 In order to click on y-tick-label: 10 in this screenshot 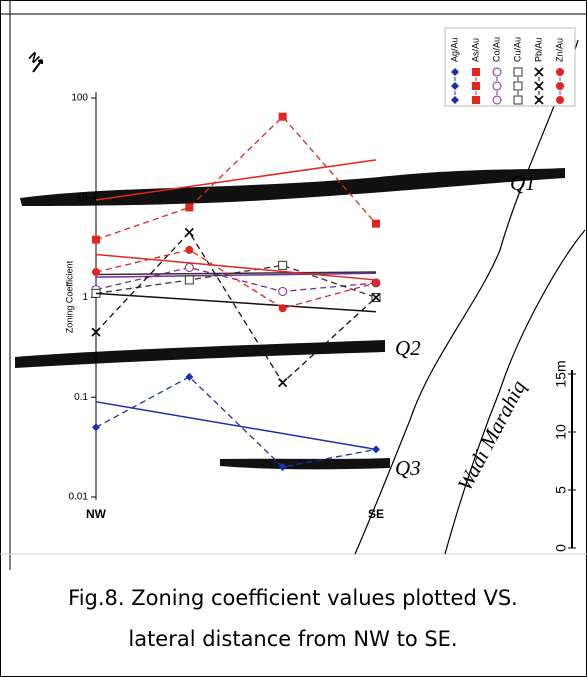, I will do `click(83, 197)`.